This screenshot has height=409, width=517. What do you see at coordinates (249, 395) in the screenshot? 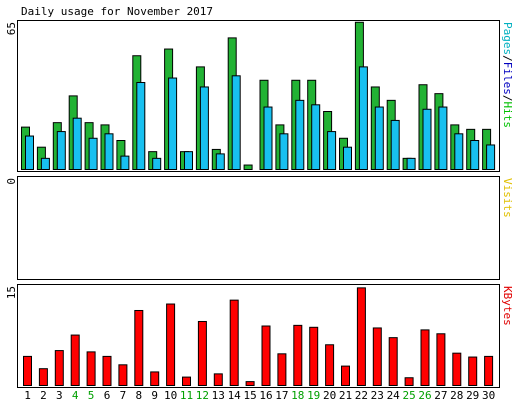
I see `x-tick-label-15: 15` at bounding box center [249, 395].